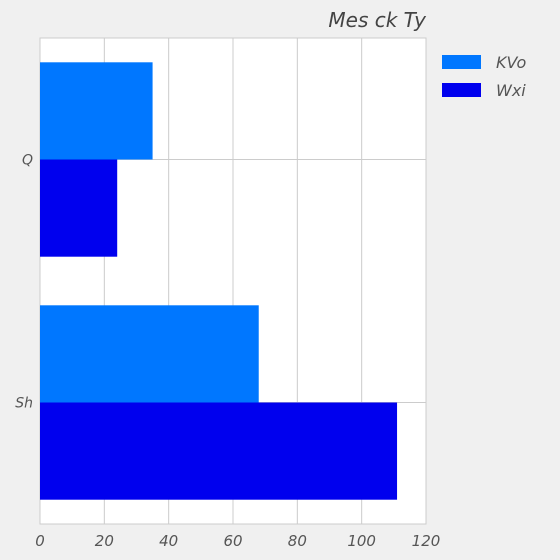 The width and height of the screenshot is (560, 560). I want to click on y-tick-label: Q, so click(27, 161).